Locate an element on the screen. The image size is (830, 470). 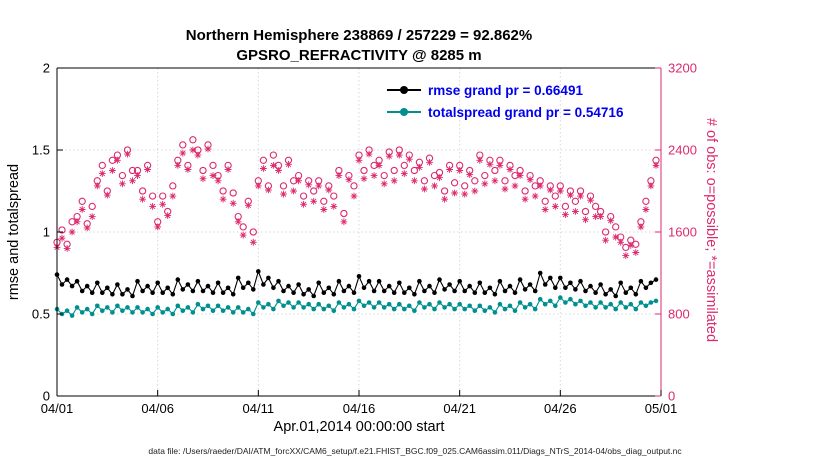
rmse-legend-label: rmse grand pr = 0.66491 is located at coordinates (505, 90).